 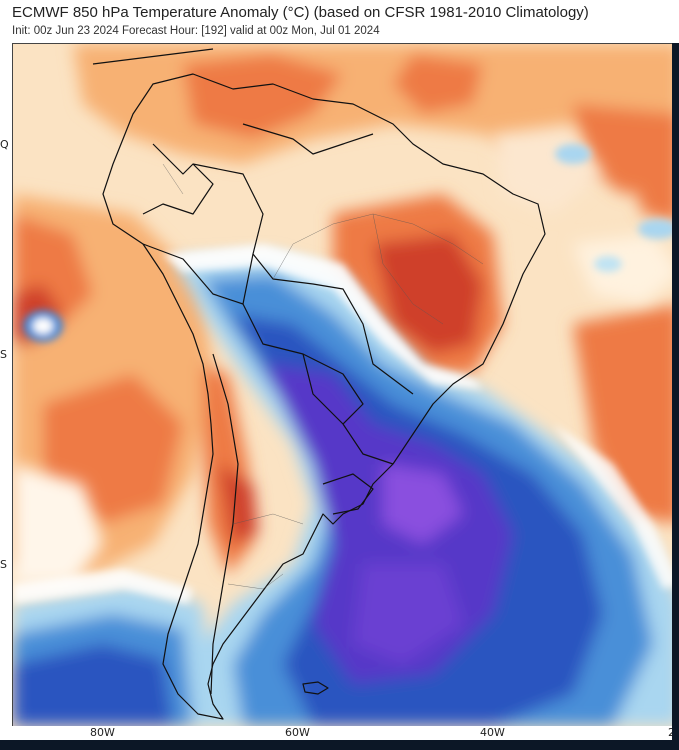 I want to click on right-edge-bar, so click(x=675, y=391).